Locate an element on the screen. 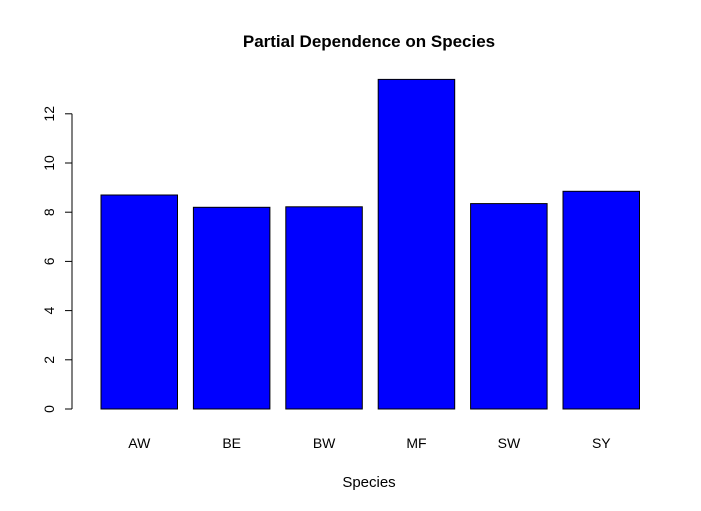 The height and width of the screenshot is (511, 701). y-tick-label: 2 is located at coordinates (49, 360).